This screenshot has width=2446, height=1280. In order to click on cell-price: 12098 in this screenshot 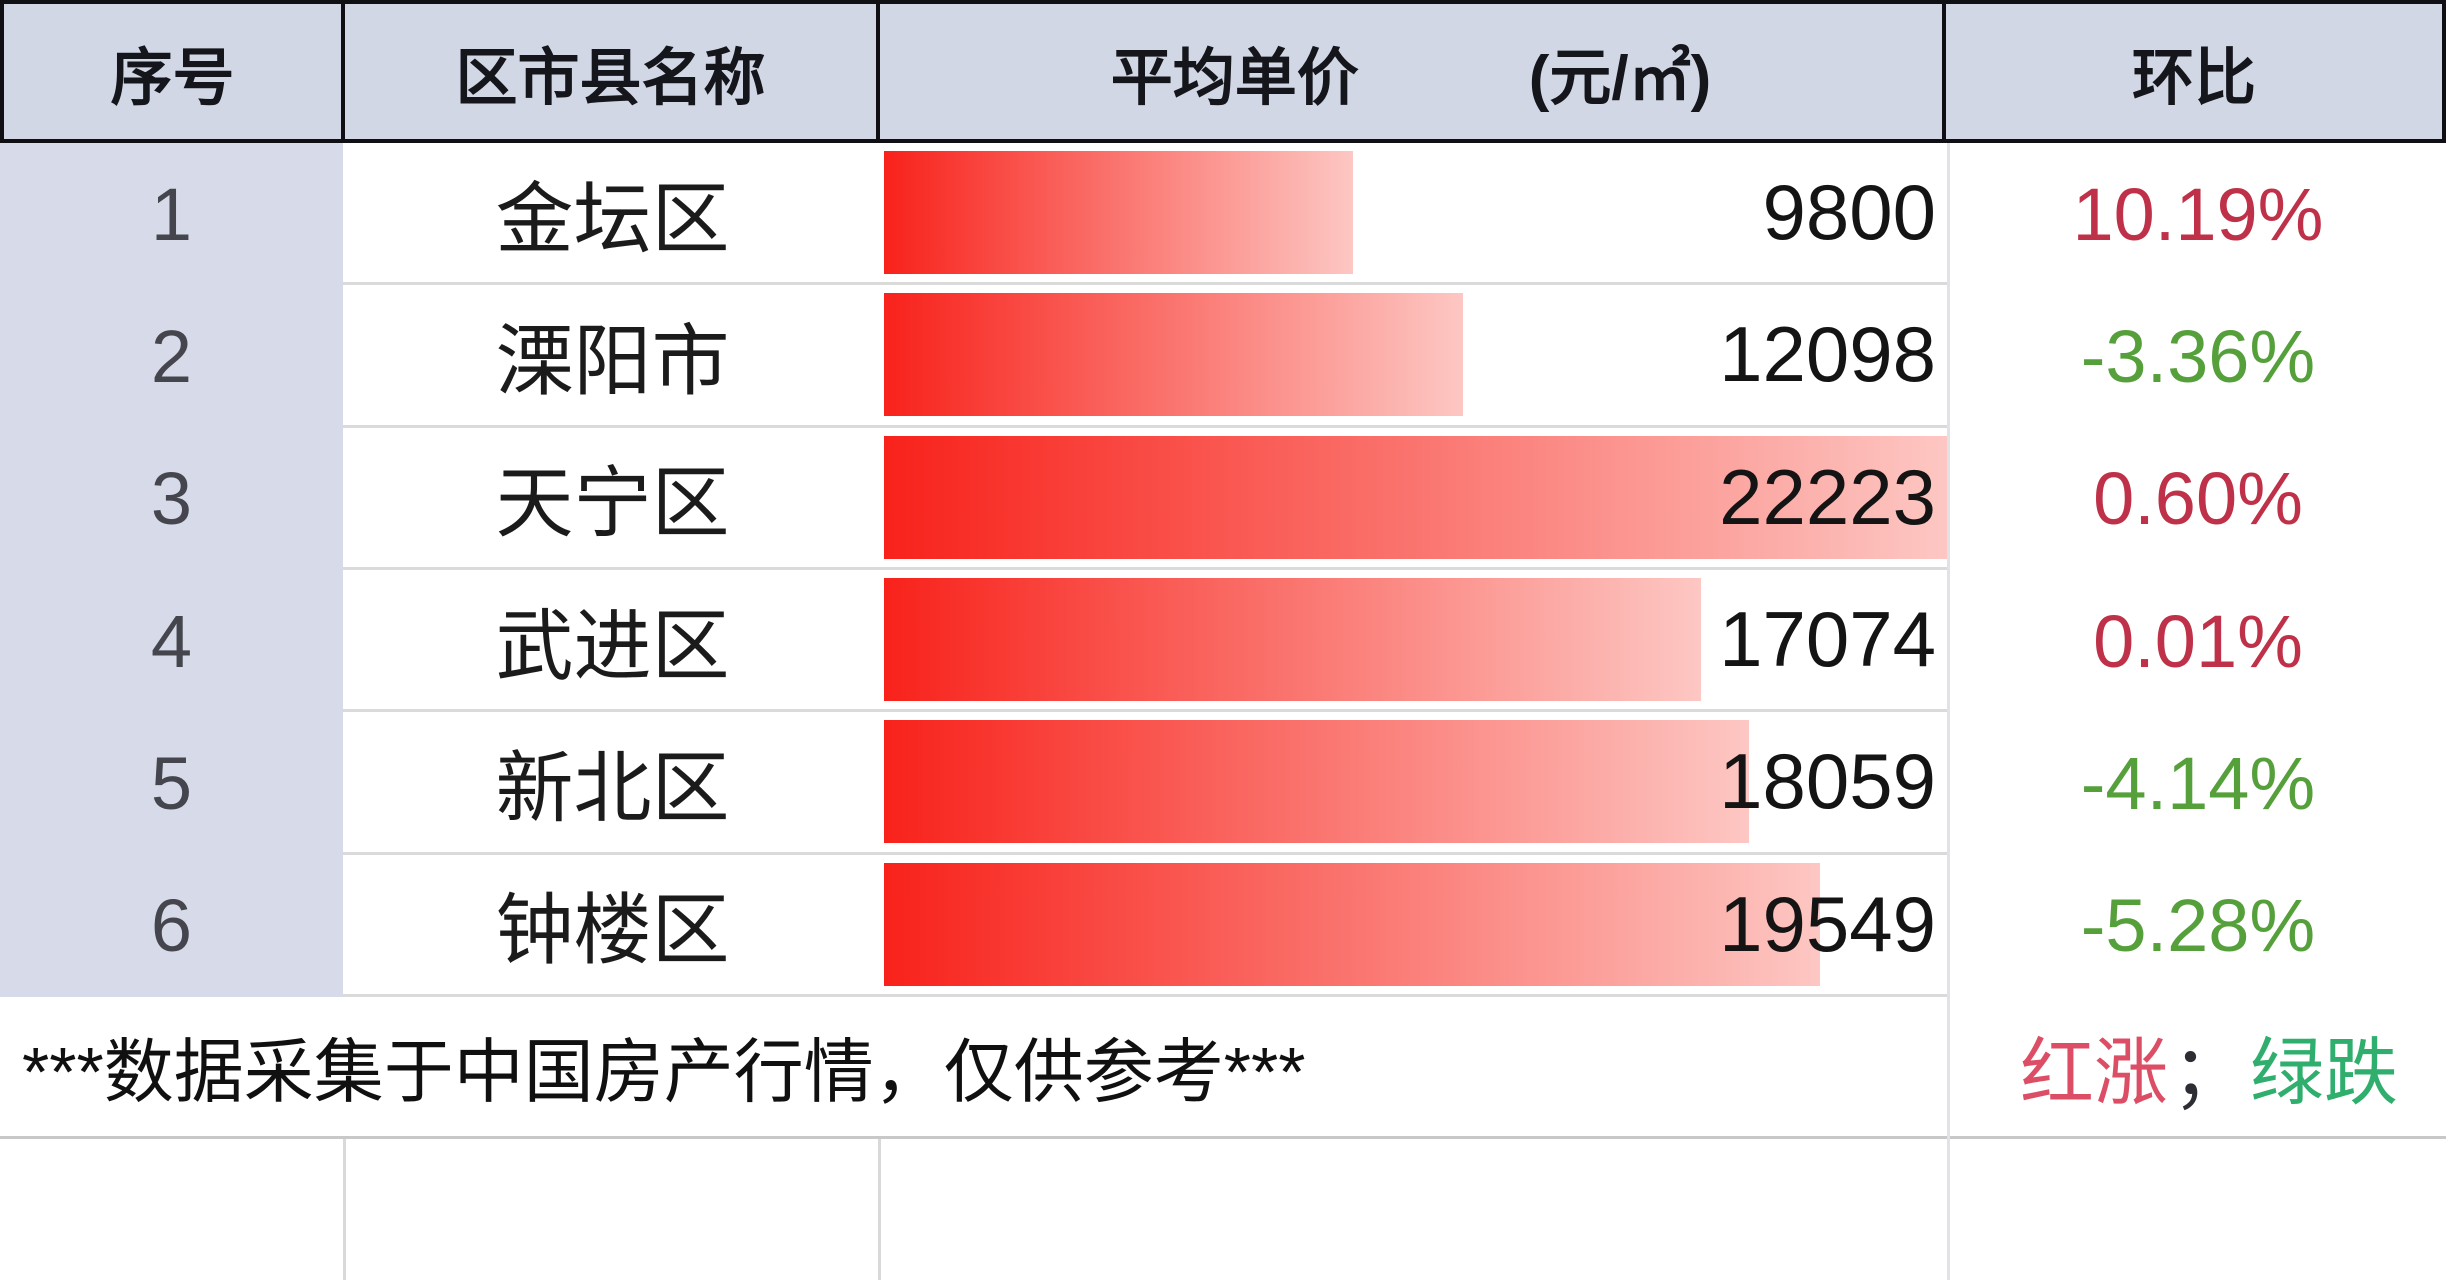, I will do `click(1416, 356)`.